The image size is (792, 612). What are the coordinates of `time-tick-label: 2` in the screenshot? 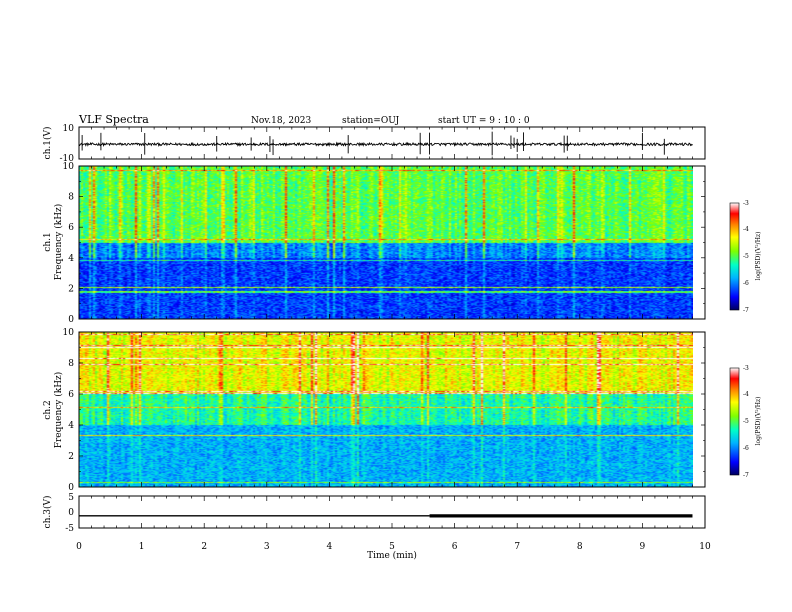 It's located at (204, 547).